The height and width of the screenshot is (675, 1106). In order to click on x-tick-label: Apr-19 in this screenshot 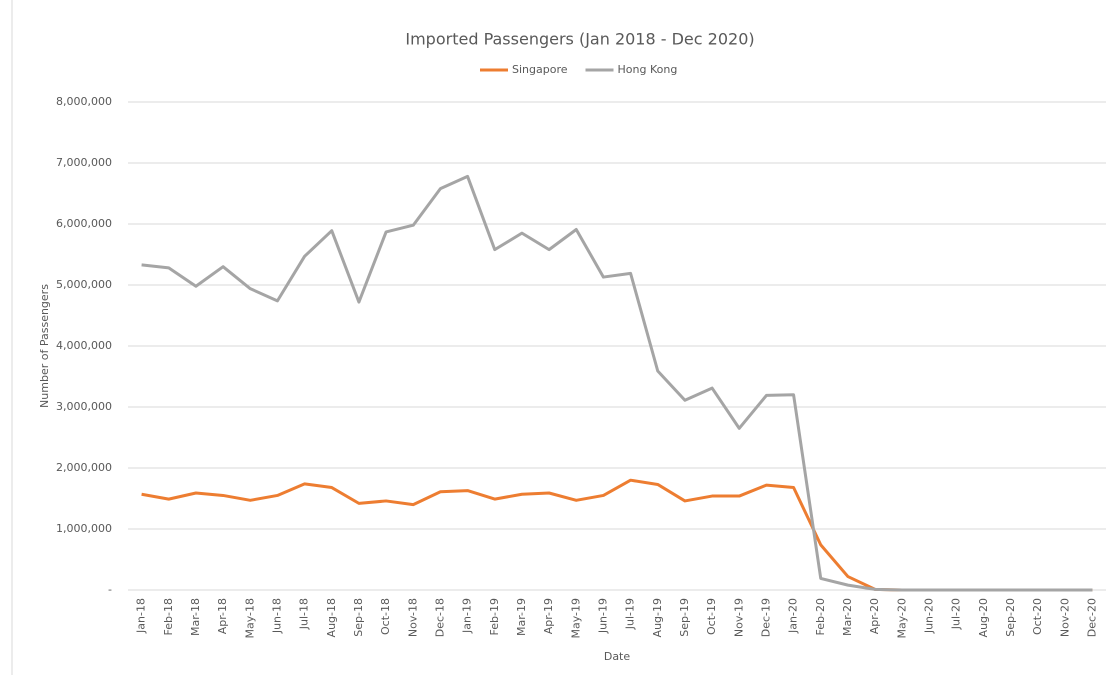, I will do `click(548, 616)`.